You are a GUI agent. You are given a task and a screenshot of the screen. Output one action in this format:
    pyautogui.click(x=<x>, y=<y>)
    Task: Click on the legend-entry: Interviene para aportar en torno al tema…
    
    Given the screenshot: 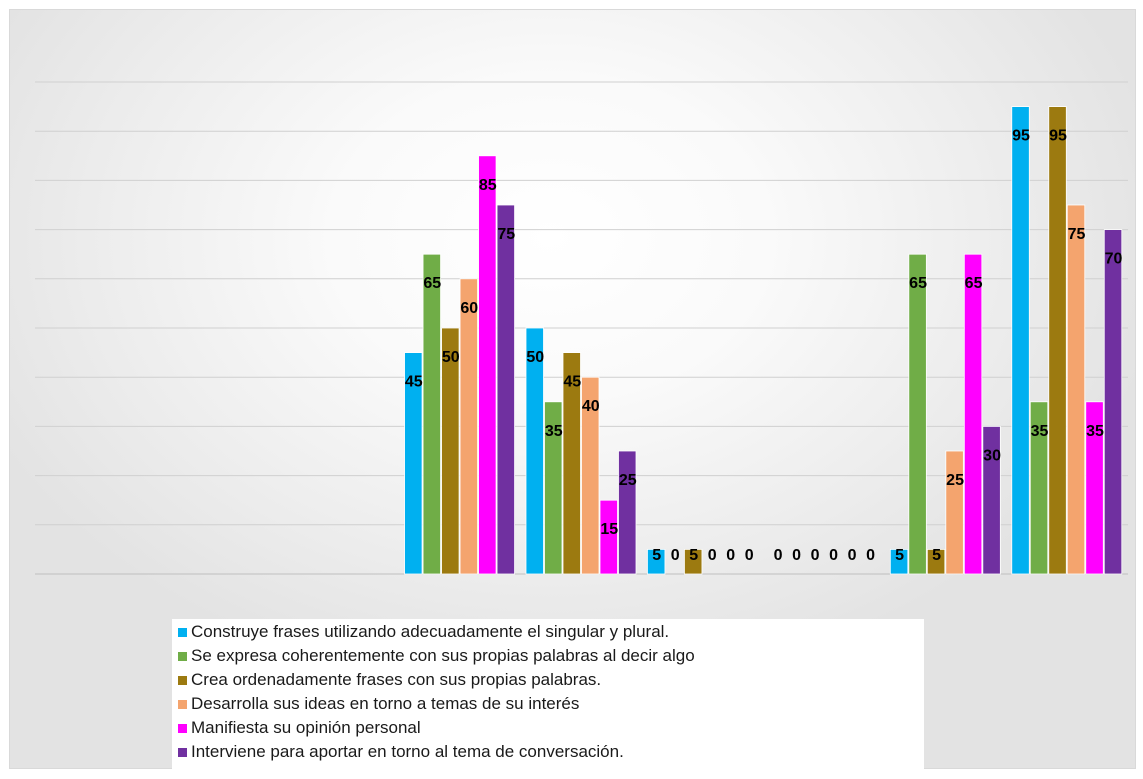 What is the action you would take?
    pyautogui.click(x=401, y=752)
    